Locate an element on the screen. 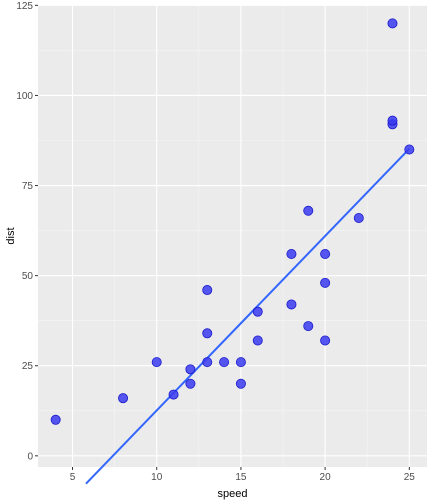  y-tick-label: 25 is located at coordinates (28, 366).